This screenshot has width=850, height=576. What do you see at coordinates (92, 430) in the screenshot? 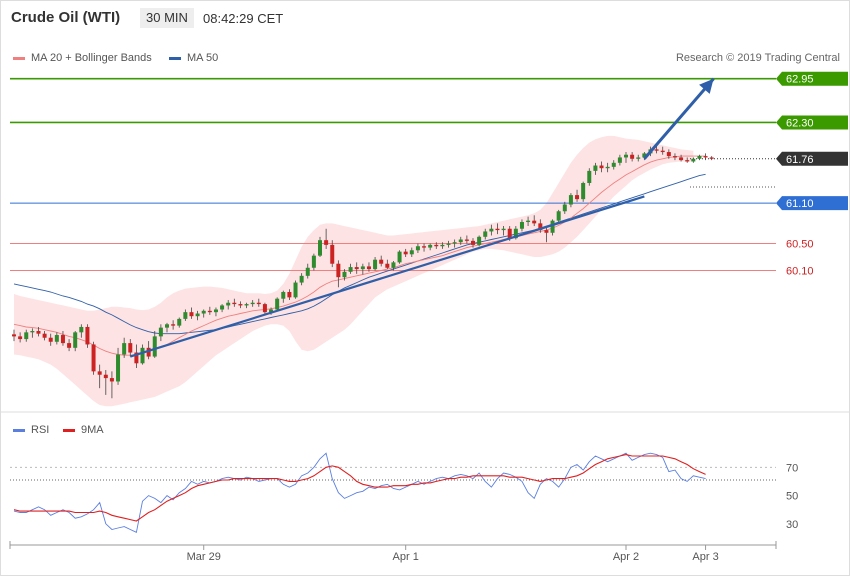
I see `ma9-legend-label: 9MA` at bounding box center [92, 430].